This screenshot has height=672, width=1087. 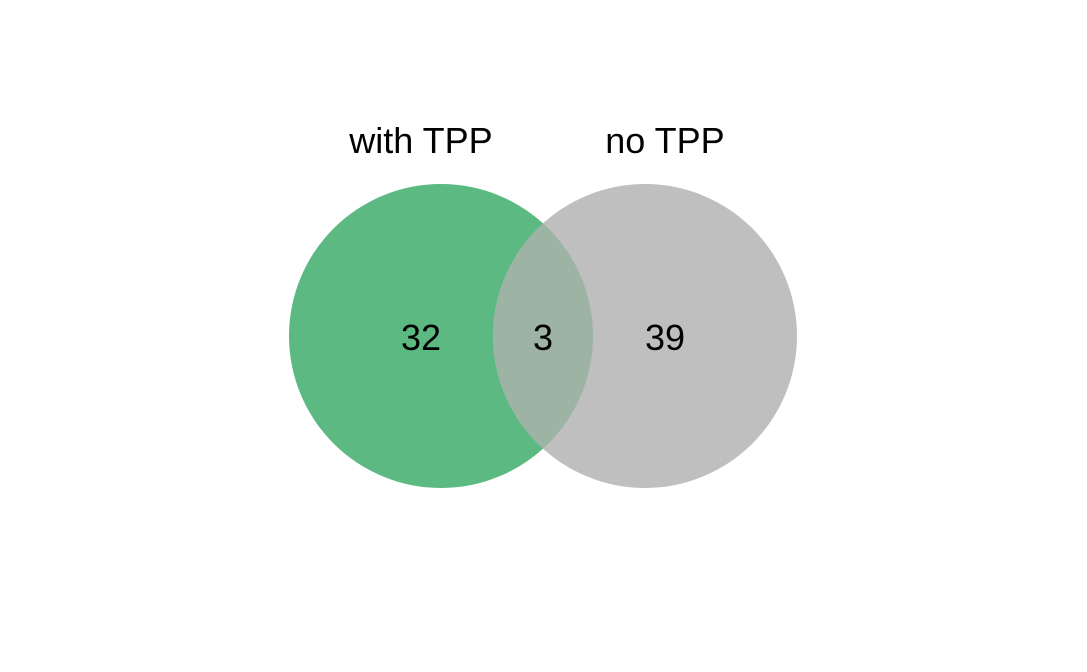 I want to click on count-intersection: 3, so click(x=543, y=337).